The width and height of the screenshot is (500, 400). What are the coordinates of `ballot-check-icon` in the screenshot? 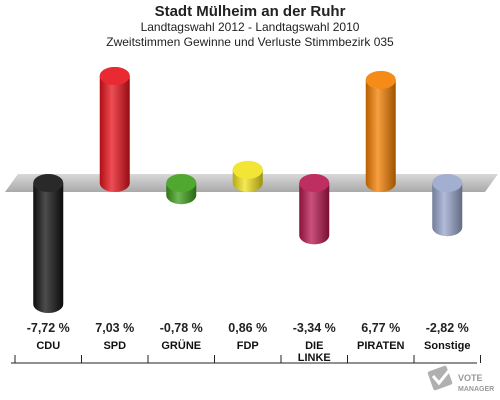 It's located at (440, 378).